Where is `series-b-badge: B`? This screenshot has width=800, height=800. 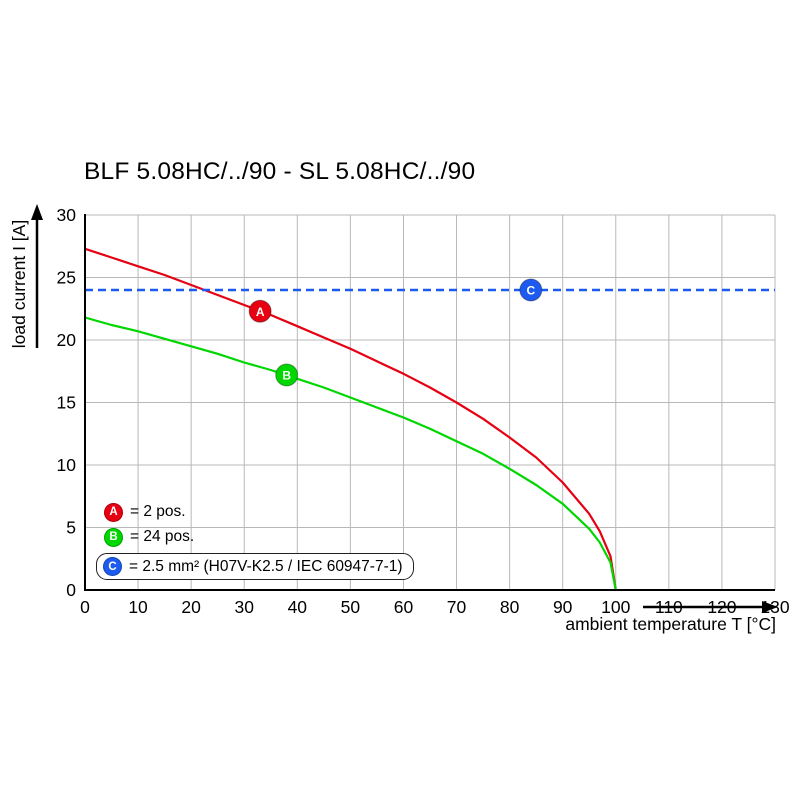 series-b-badge: B is located at coordinates (113, 537).